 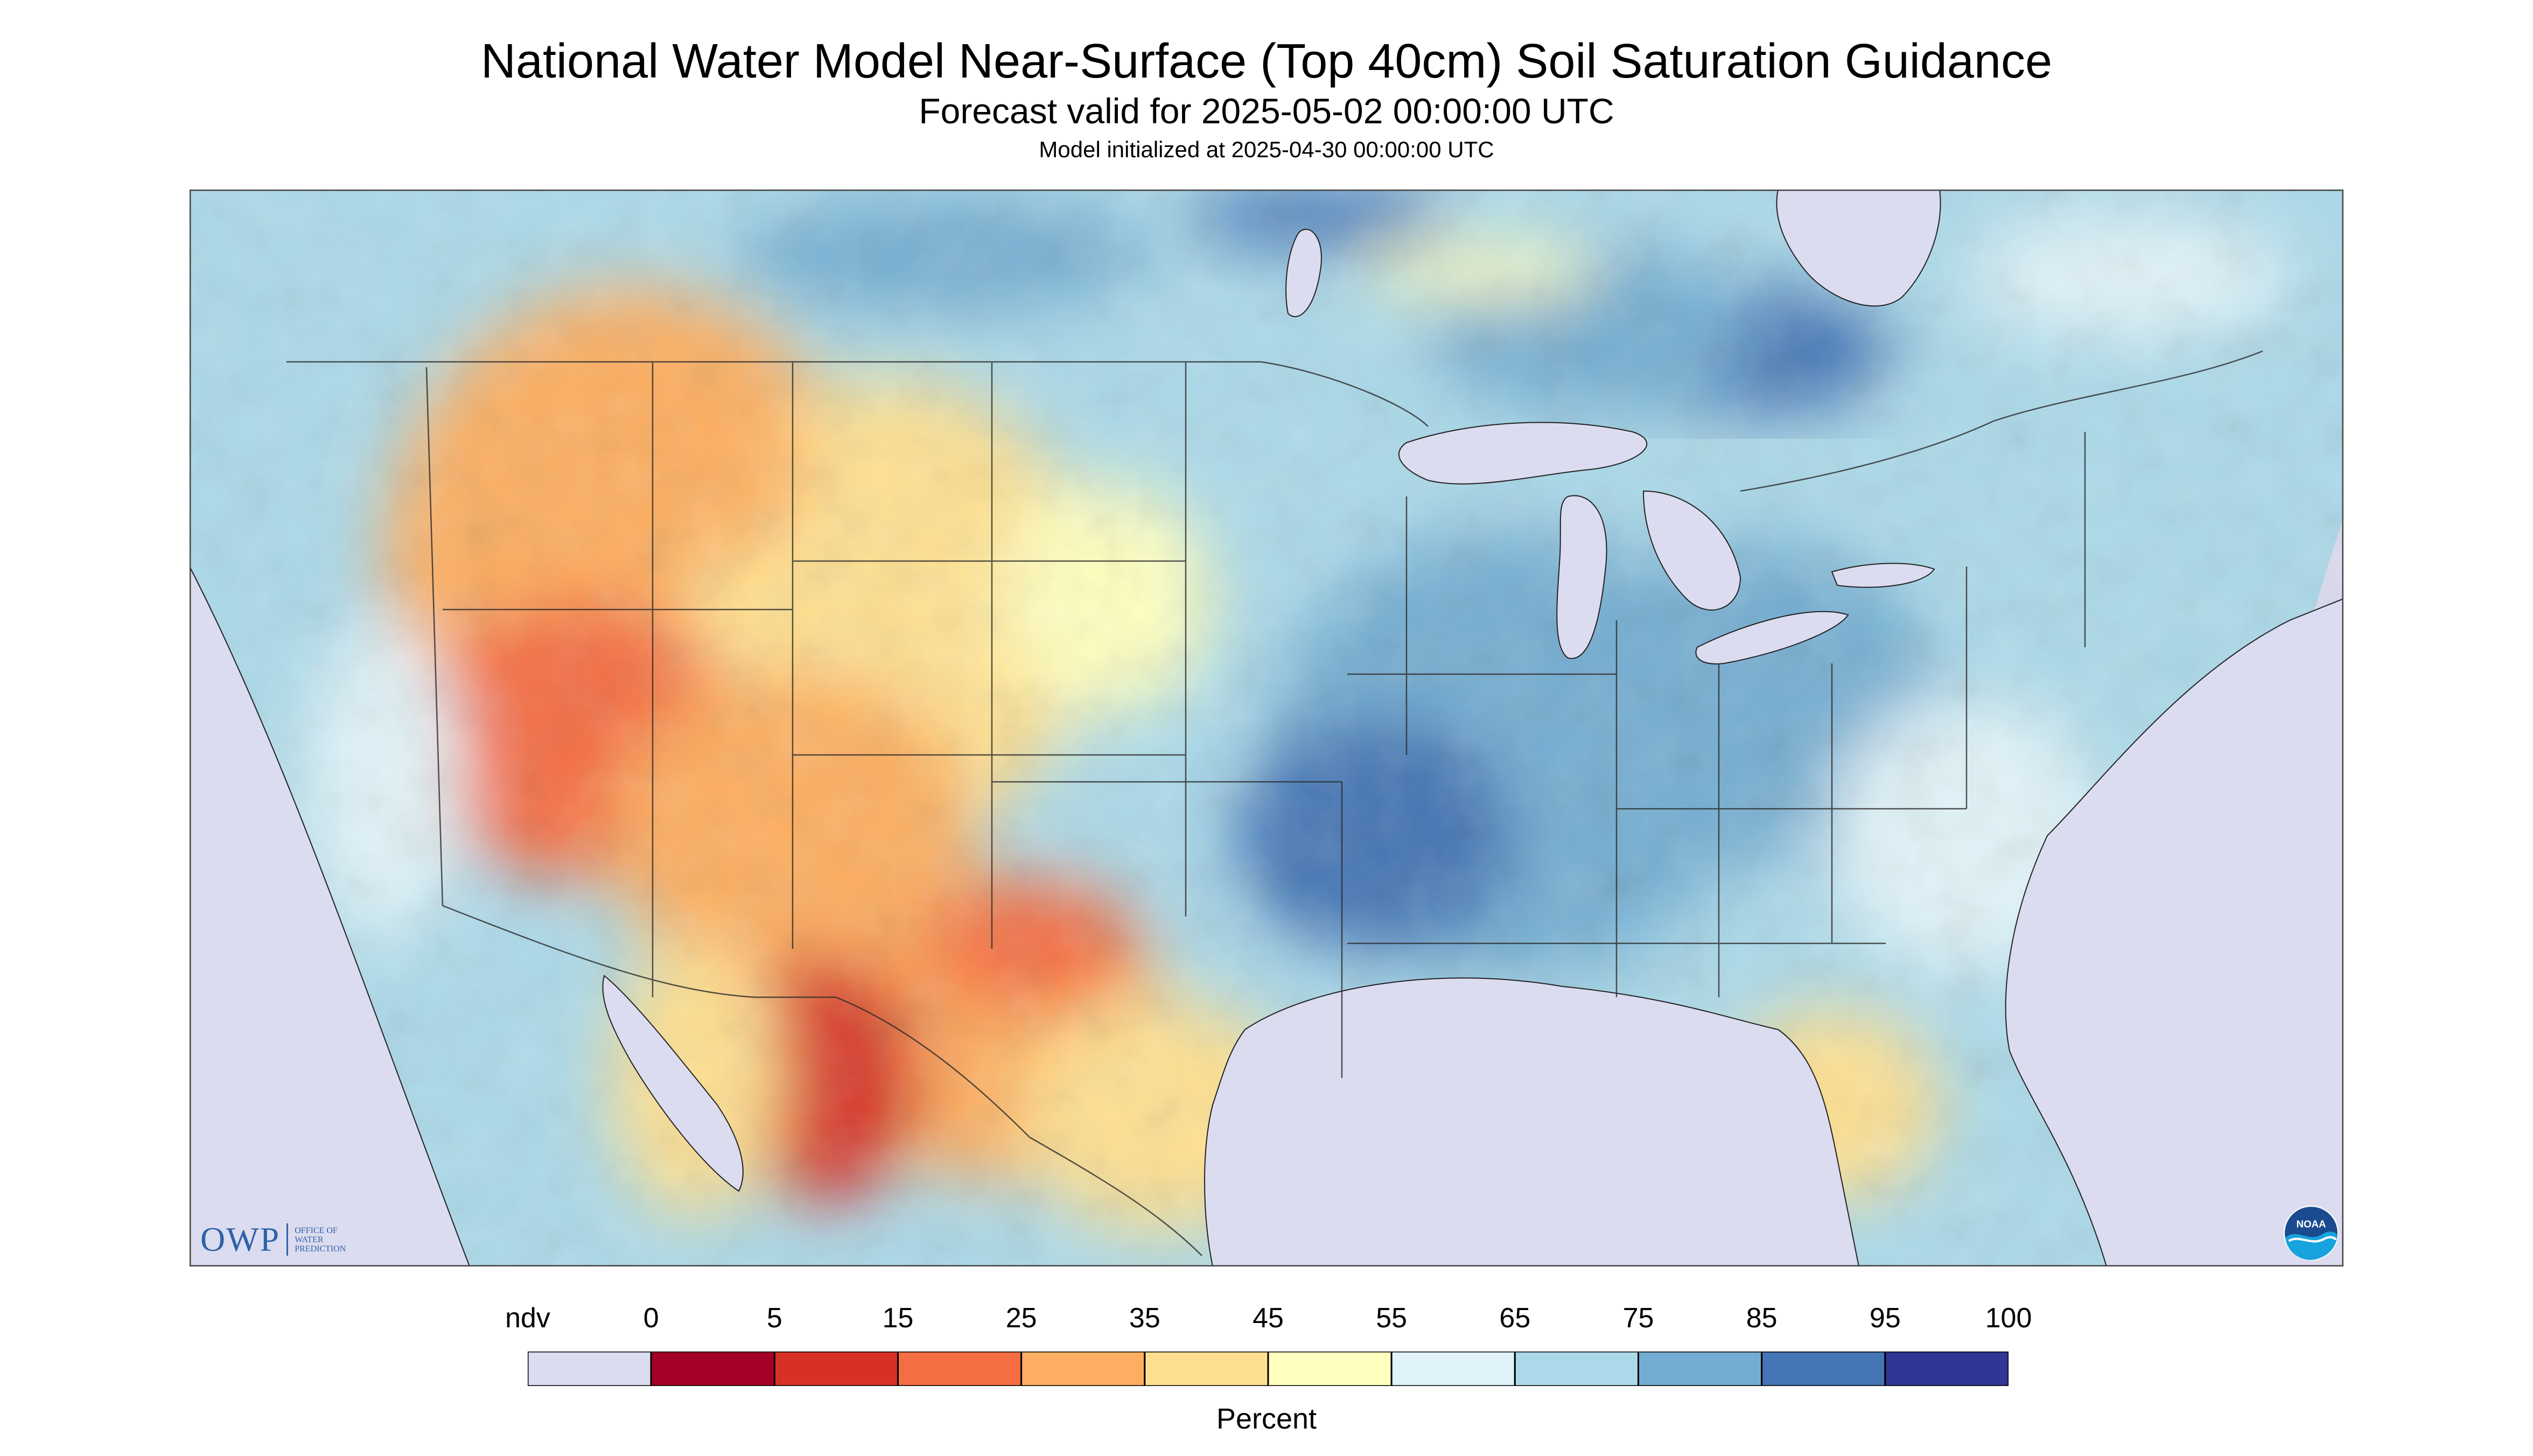 I want to click on great-lakes, so click(x=1613, y=427).